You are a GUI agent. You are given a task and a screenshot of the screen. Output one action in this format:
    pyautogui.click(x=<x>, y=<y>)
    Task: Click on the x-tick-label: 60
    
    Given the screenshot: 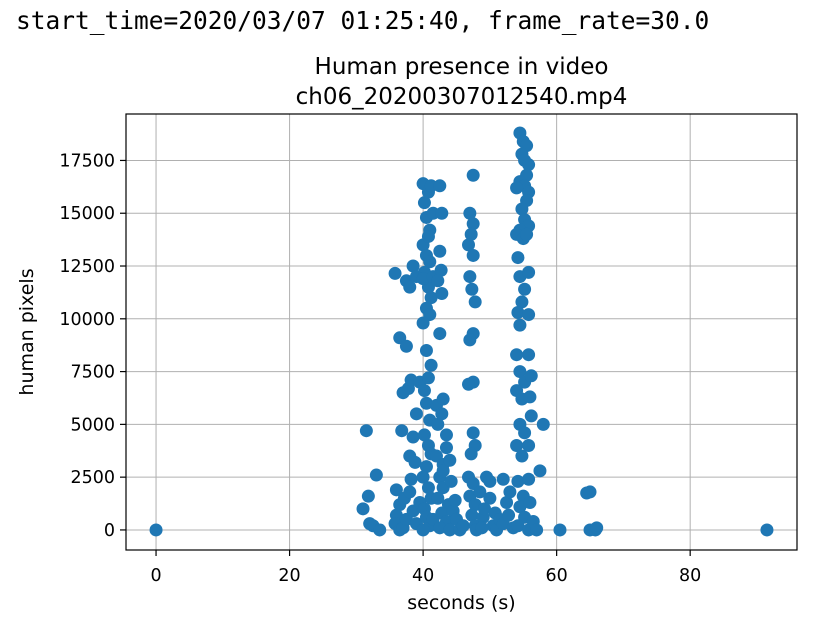 What is the action you would take?
    pyautogui.click(x=557, y=576)
    